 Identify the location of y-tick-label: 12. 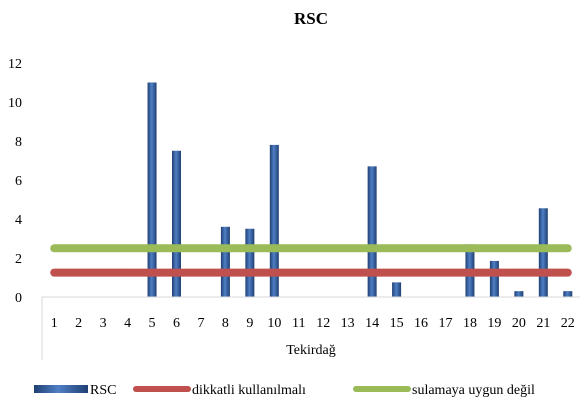
(15, 64).